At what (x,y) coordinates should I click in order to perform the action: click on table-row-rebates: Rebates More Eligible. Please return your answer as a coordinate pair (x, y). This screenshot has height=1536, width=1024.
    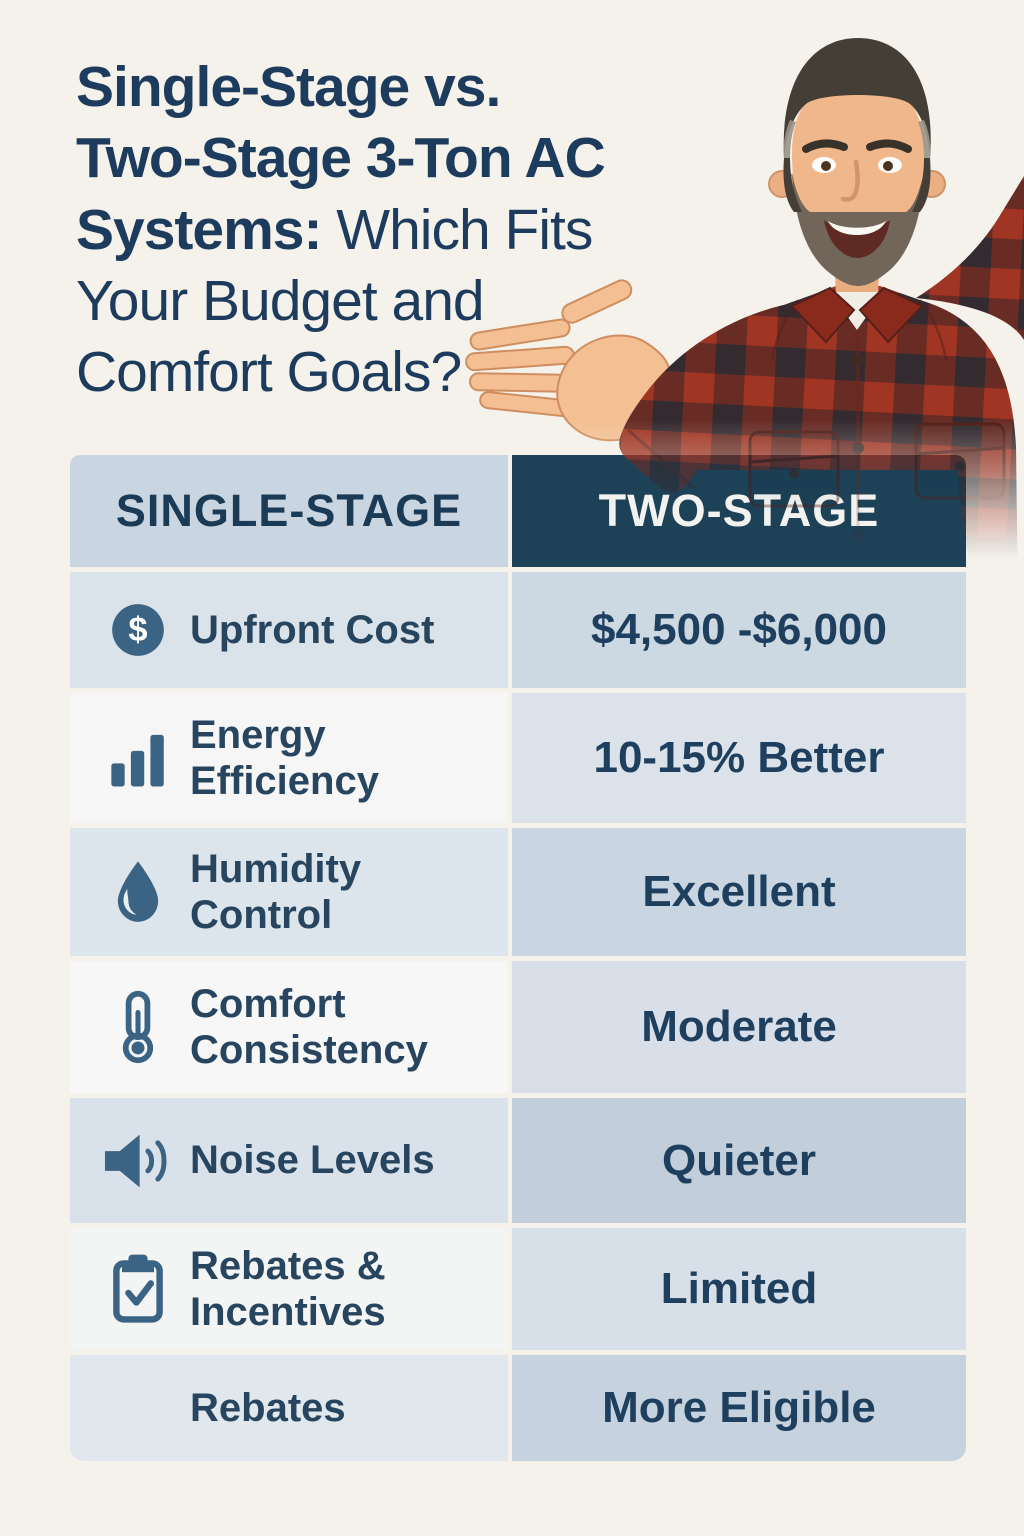
    Looking at the image, I should click on (518, 1408).